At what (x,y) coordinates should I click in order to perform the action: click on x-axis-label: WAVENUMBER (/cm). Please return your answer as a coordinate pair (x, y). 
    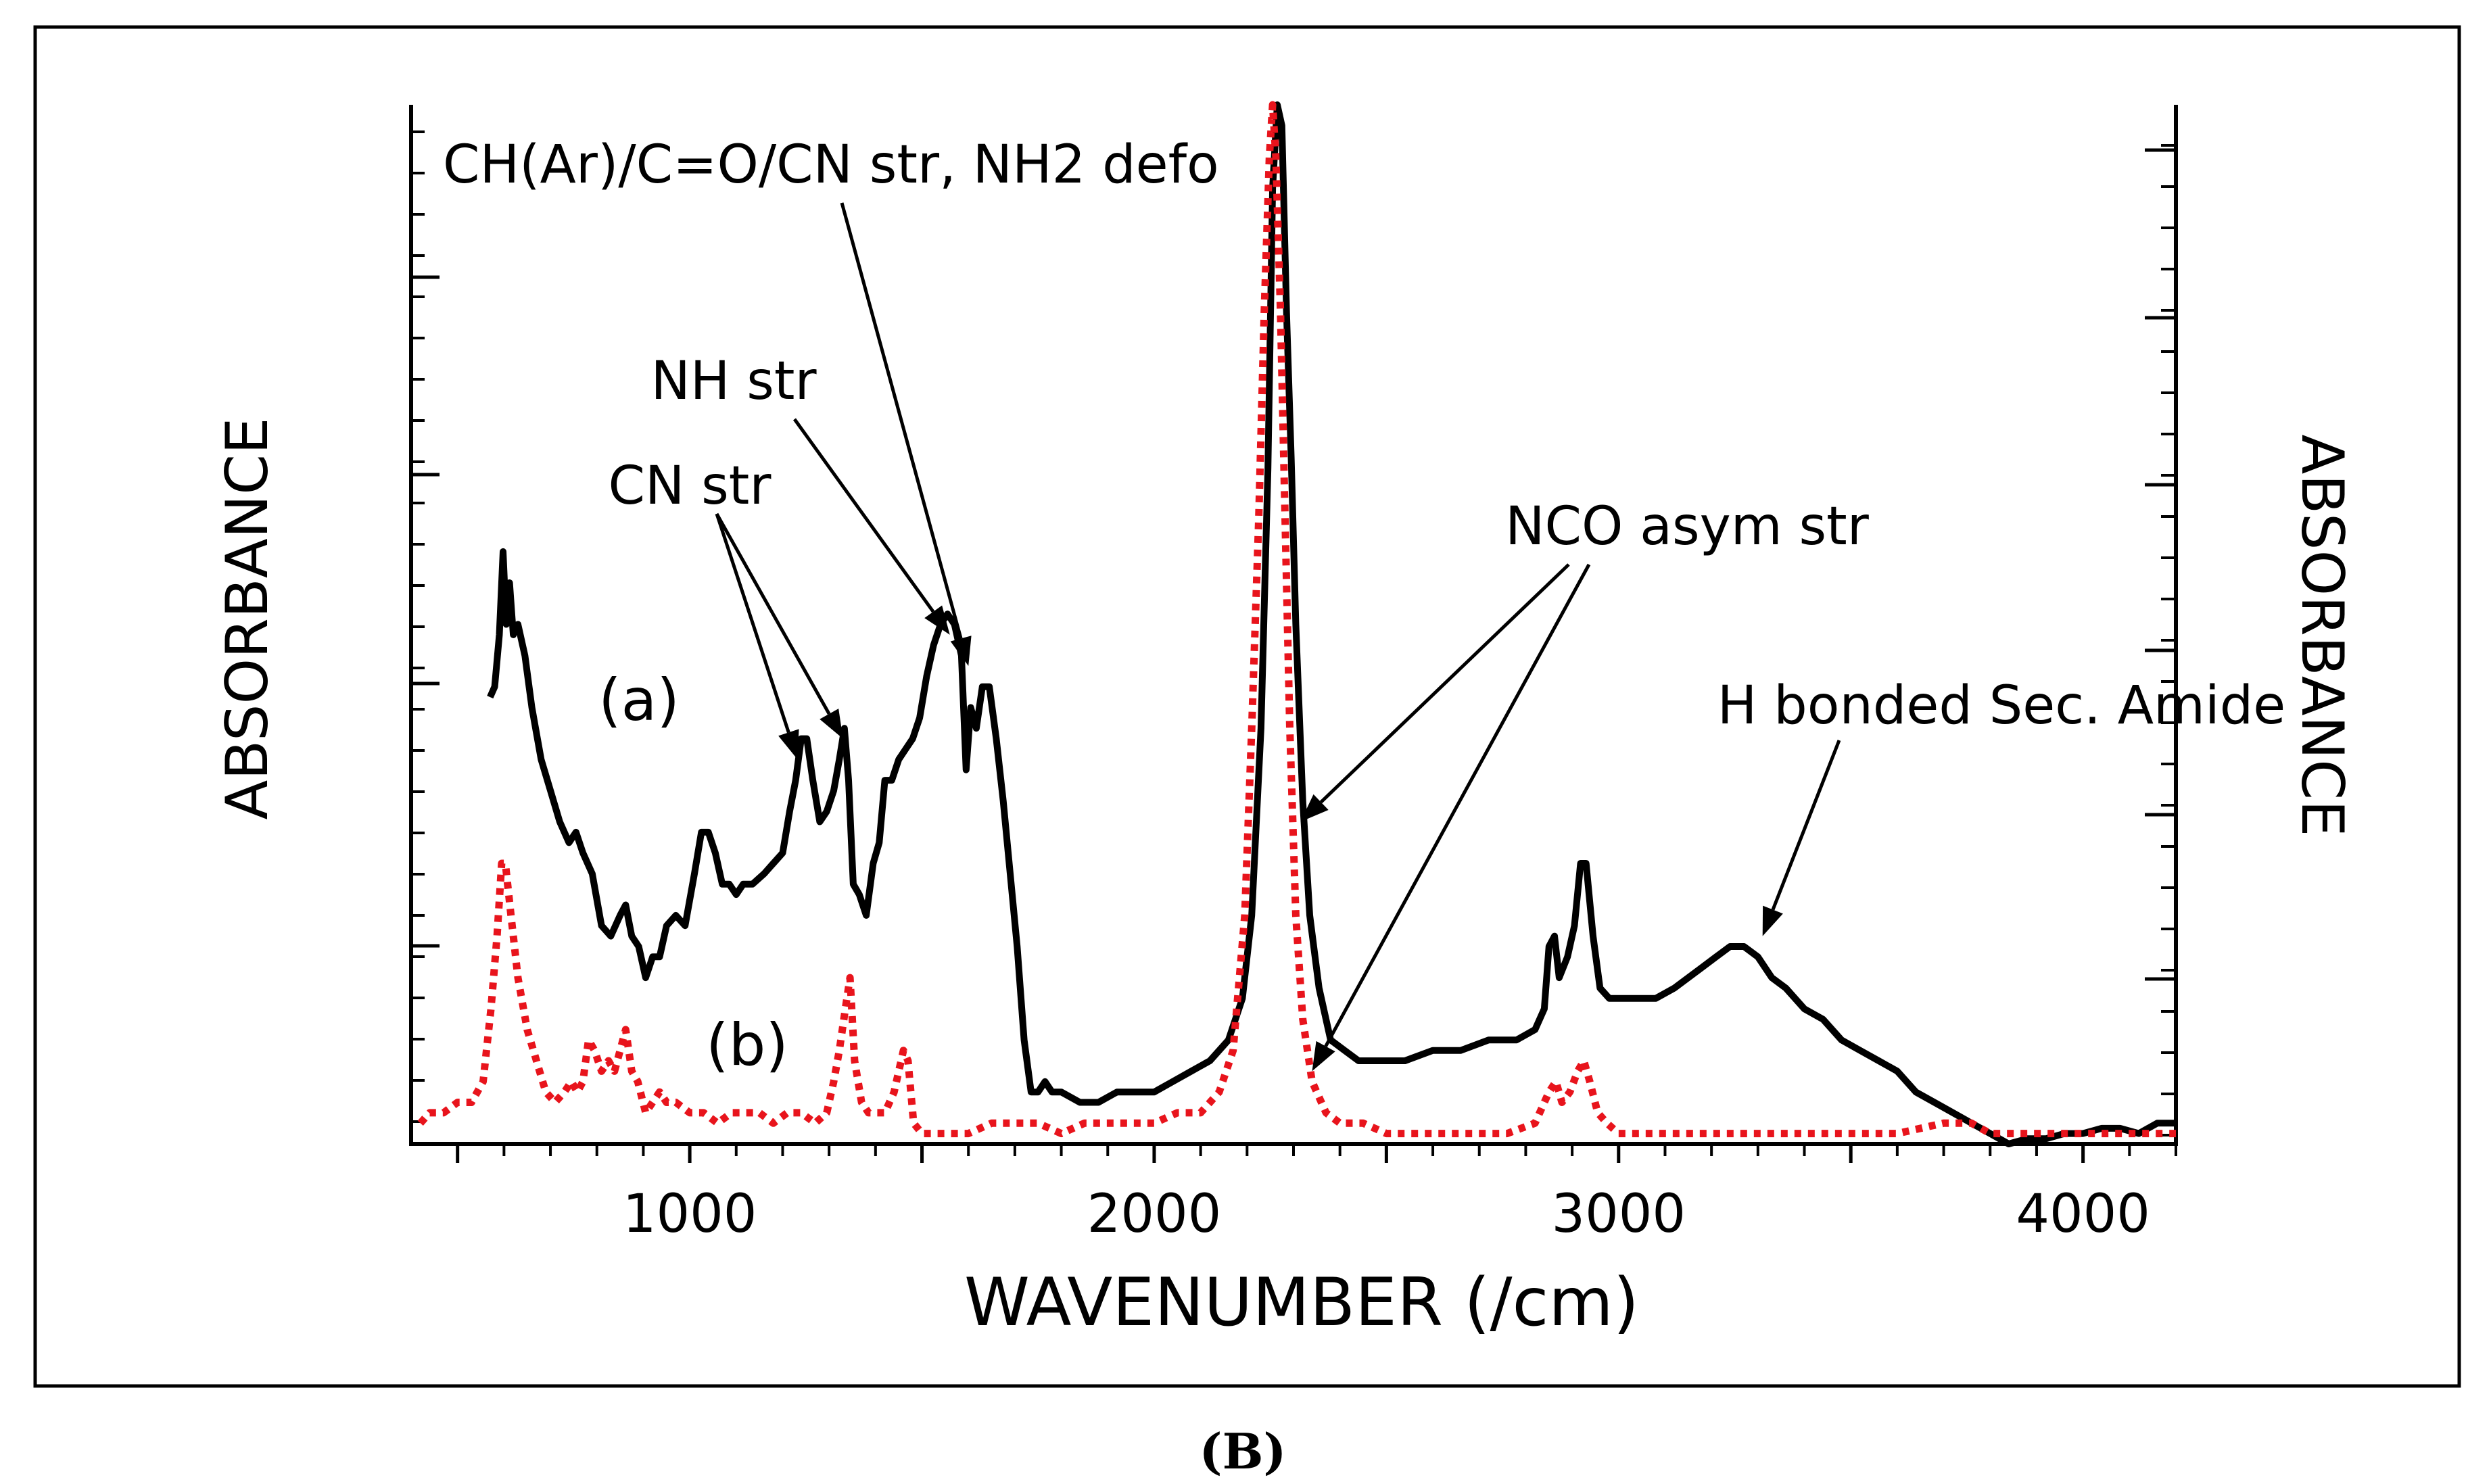
    Looking at the image, I should click on (1301, 1303).